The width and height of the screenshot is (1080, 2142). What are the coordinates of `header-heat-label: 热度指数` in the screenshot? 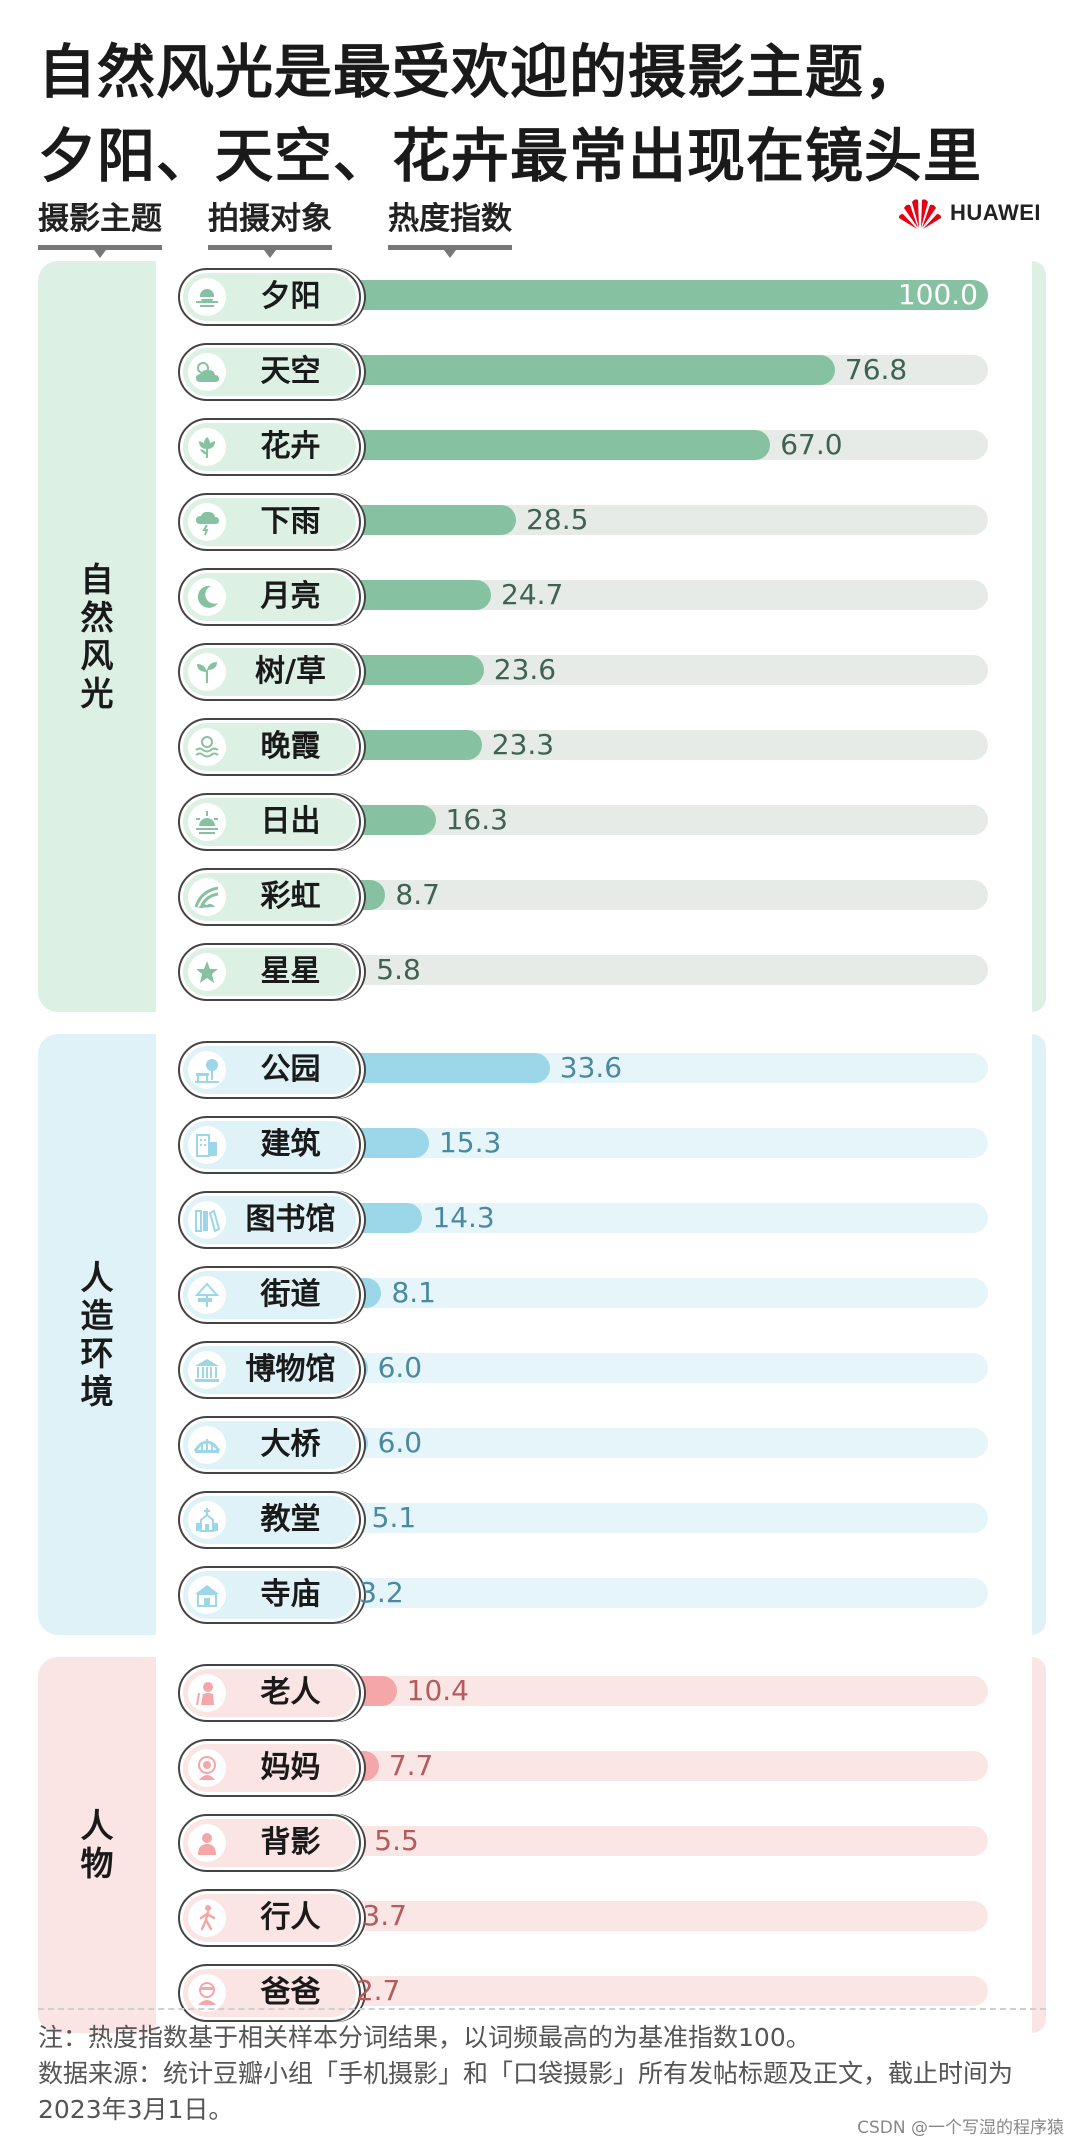 It's located at (450, 219).